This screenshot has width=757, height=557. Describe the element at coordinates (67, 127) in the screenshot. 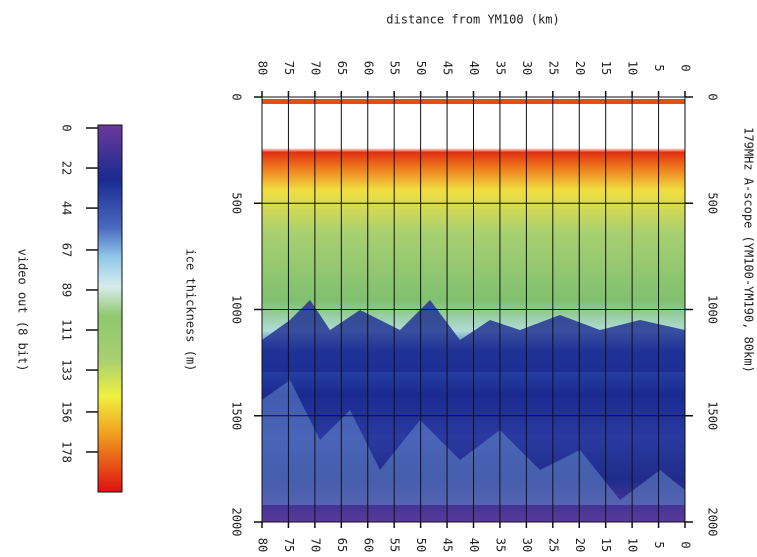

I see `colorbar-tick-label: 0` at that location.